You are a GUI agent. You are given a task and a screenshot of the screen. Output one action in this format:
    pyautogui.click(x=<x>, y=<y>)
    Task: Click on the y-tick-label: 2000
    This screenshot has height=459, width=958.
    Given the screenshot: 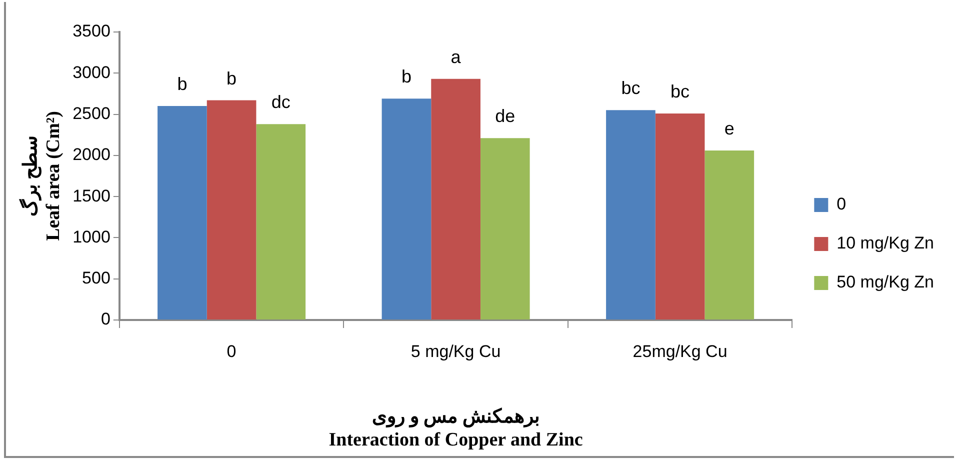 What is the action you would take?
    pyautogui.click(x=91, y=154)
    